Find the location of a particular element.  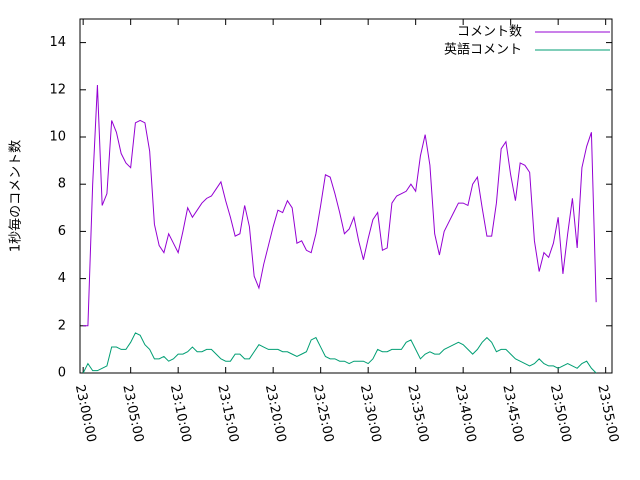

legend-label: コメント数 is located at coordinates (489, 32).